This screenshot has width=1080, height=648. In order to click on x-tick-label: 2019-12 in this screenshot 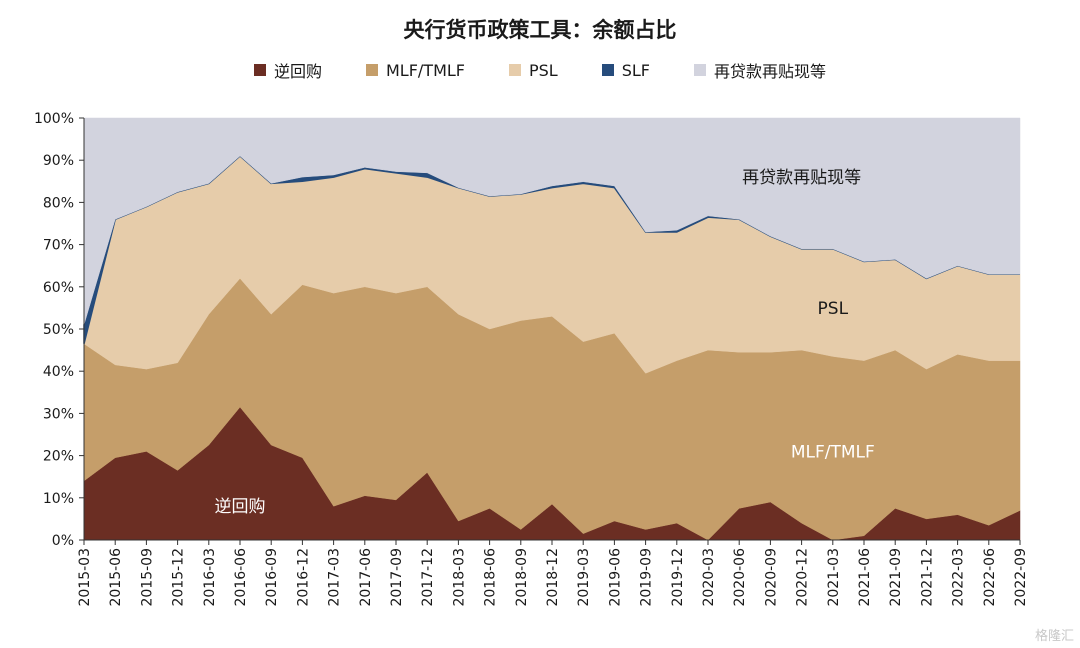, I will do `click(678, 577)`.